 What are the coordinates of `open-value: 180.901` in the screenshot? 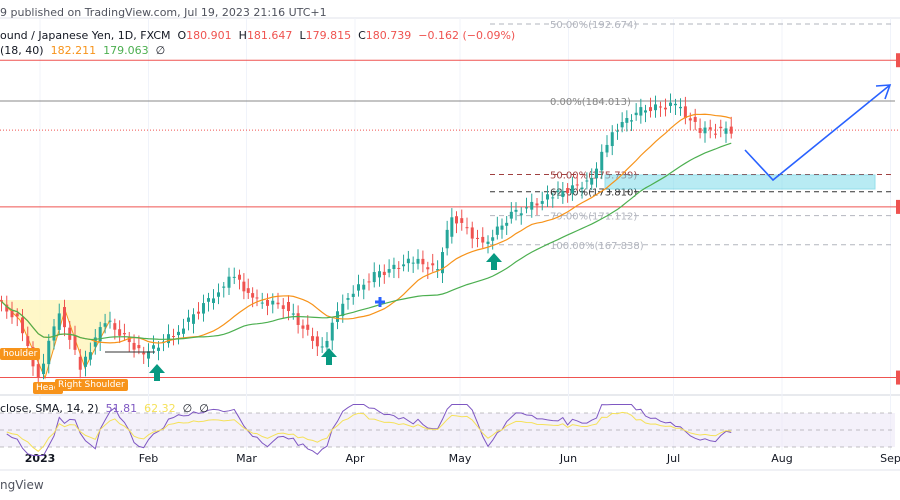 It's located at (209, 35).